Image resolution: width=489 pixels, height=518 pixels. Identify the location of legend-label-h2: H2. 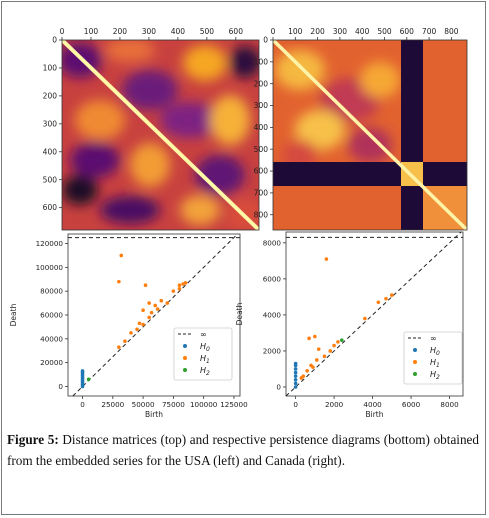
(435, 375).